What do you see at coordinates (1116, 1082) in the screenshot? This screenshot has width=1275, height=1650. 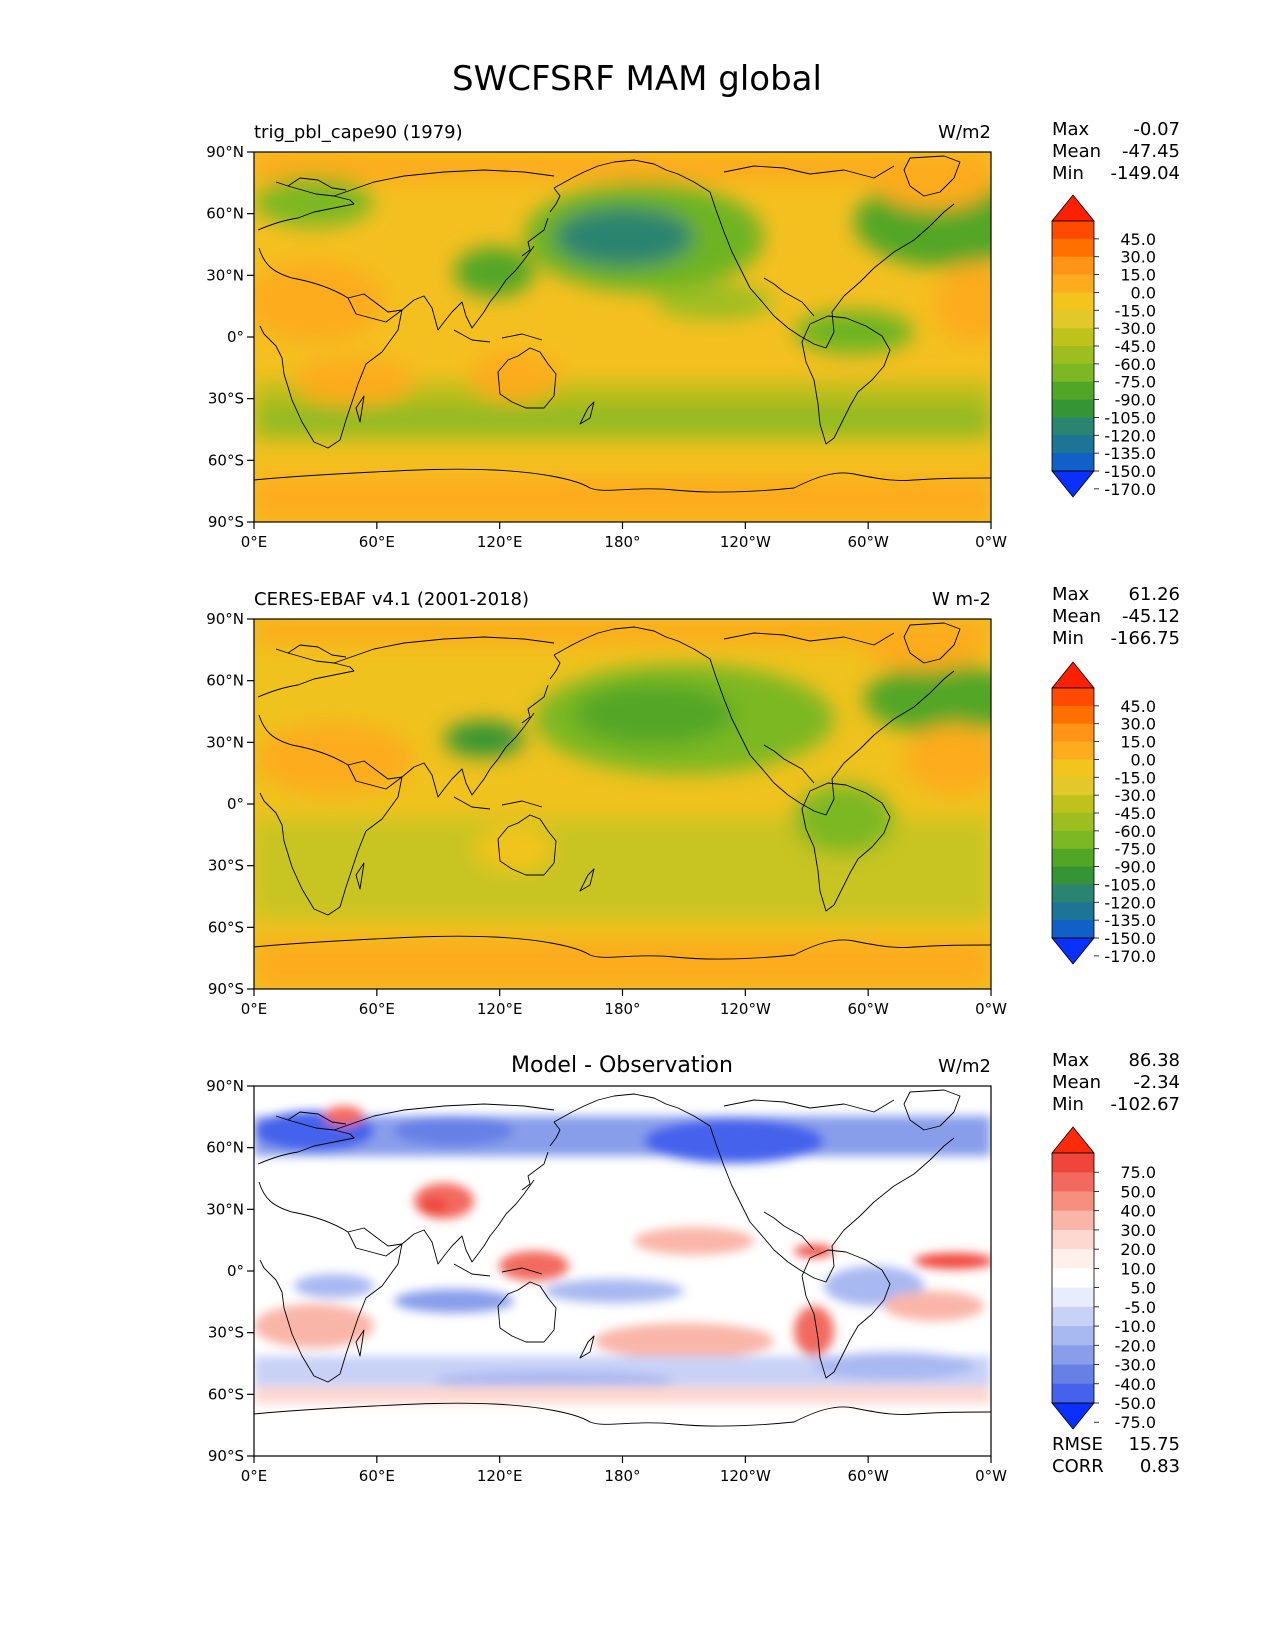 I see `stats-difference: Max 86.38 Mean -2.34 Min -102.67` at bounding box center [1116, 1082].